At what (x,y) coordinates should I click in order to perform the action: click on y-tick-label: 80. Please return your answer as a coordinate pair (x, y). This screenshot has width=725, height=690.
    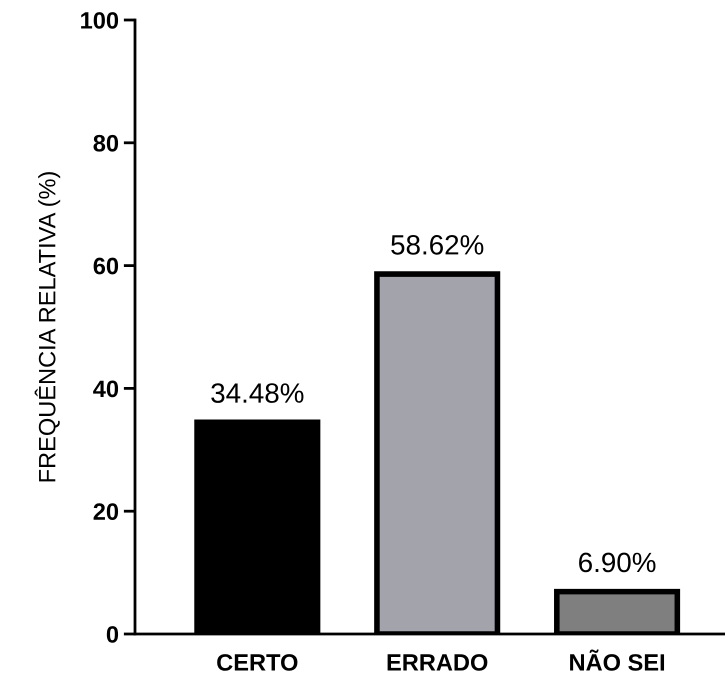
    Looking at the image, I should click on (106, 143).